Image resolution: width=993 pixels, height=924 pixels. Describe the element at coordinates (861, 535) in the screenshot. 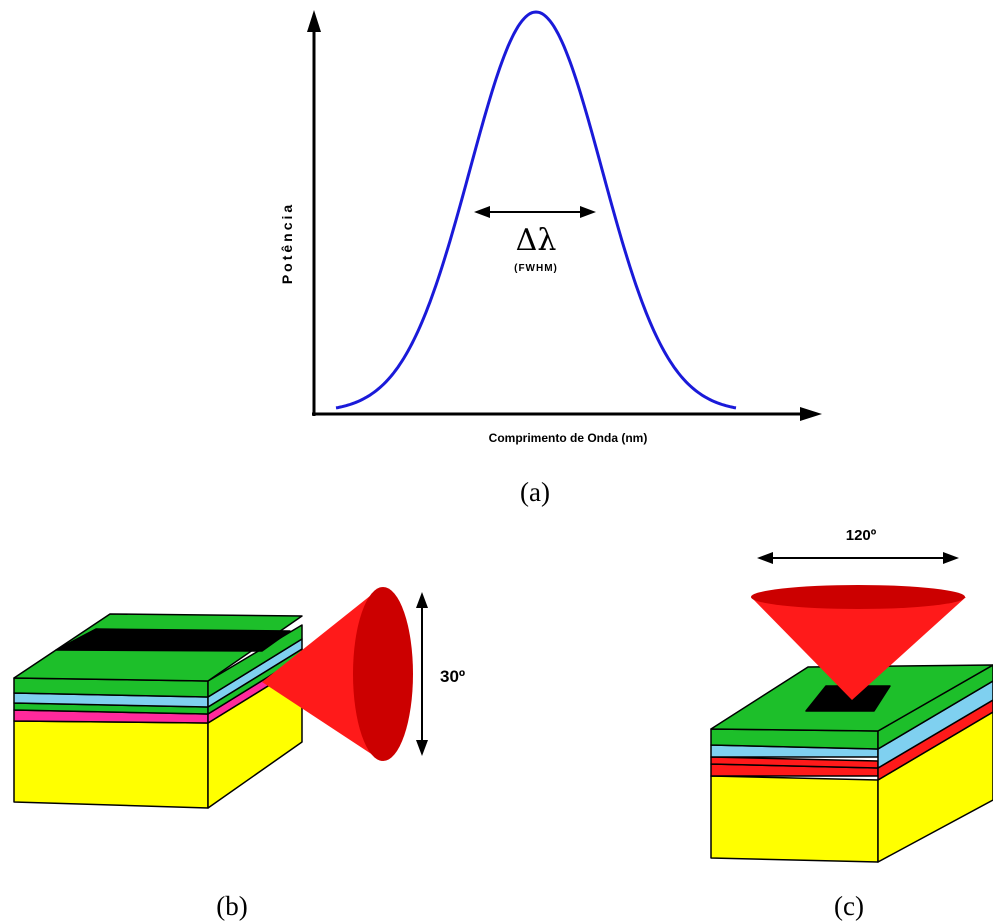

I see `angle-label-c: 120º` at that location.